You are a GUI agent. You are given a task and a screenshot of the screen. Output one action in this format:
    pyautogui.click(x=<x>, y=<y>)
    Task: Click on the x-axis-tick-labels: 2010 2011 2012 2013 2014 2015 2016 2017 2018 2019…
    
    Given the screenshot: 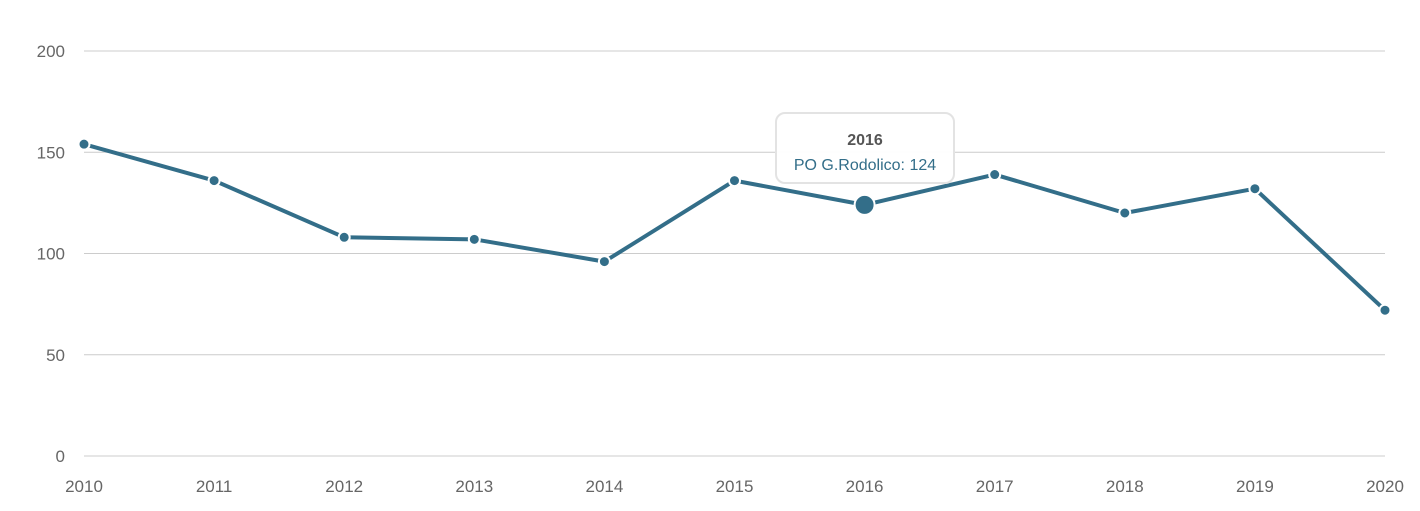 What is the action you would take?
    pyautogui.click(x=734, y=486)
    